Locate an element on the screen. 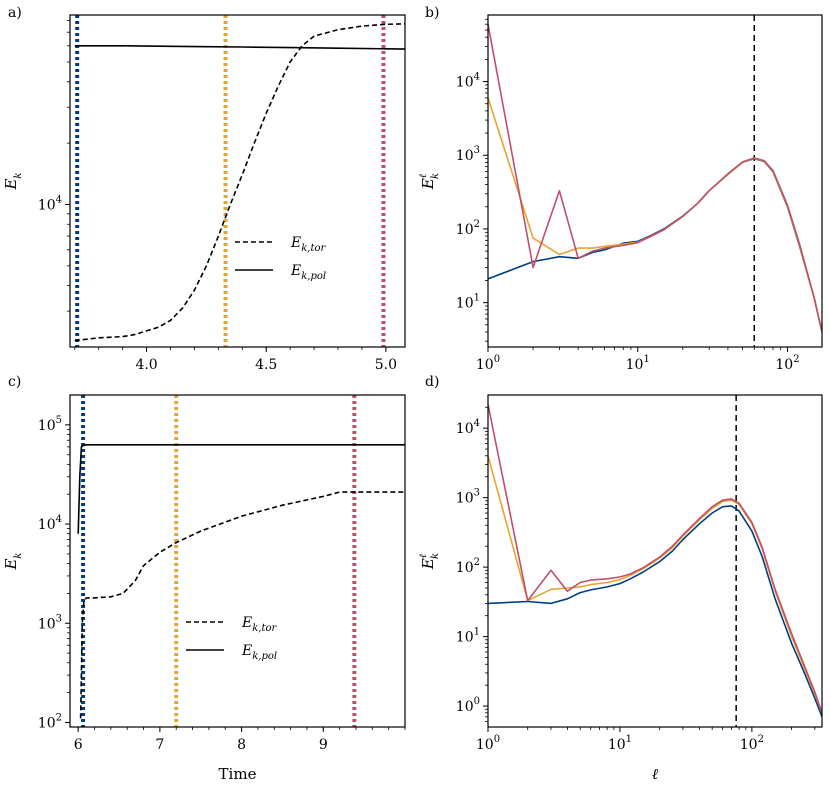 The height and width of the screenshot is (790, 830). x-tick-label: 6 is located at coordinates (78, 745).